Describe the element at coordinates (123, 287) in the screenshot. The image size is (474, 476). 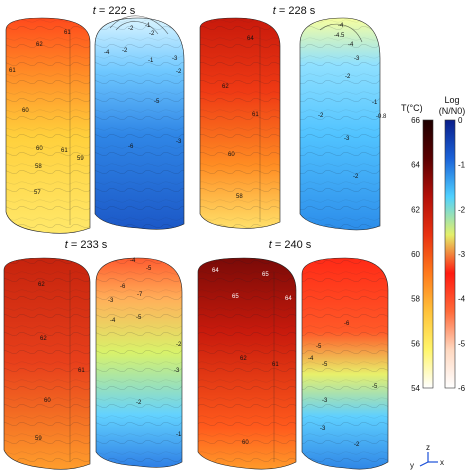
I see `log-label-3-3: -6` at that location.